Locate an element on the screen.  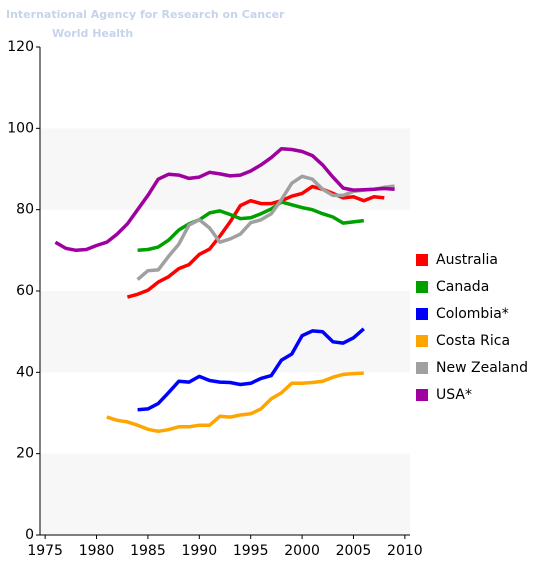
legend-label: USA* is located at coordinates (454, 395).